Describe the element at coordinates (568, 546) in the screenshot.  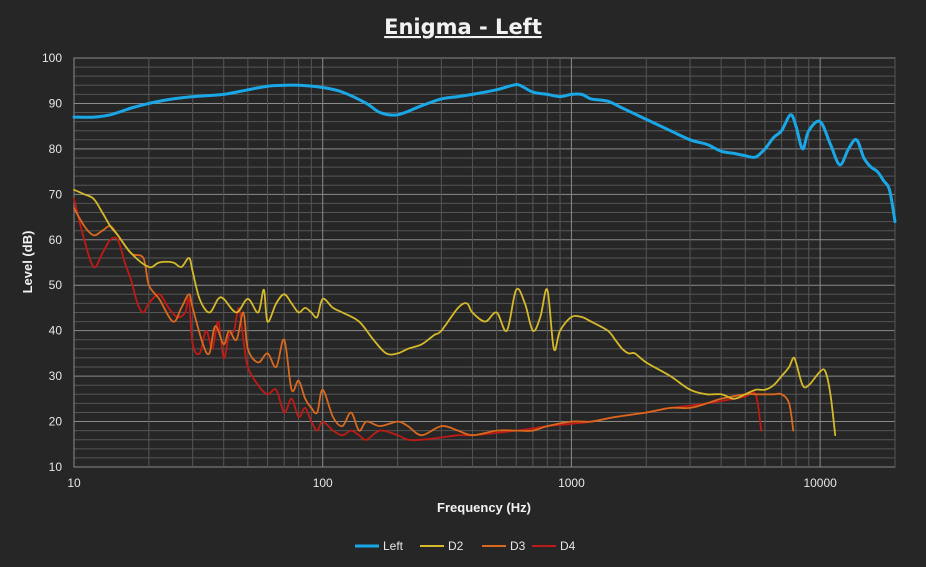
I see `legend-label-d4: D4` at that location.